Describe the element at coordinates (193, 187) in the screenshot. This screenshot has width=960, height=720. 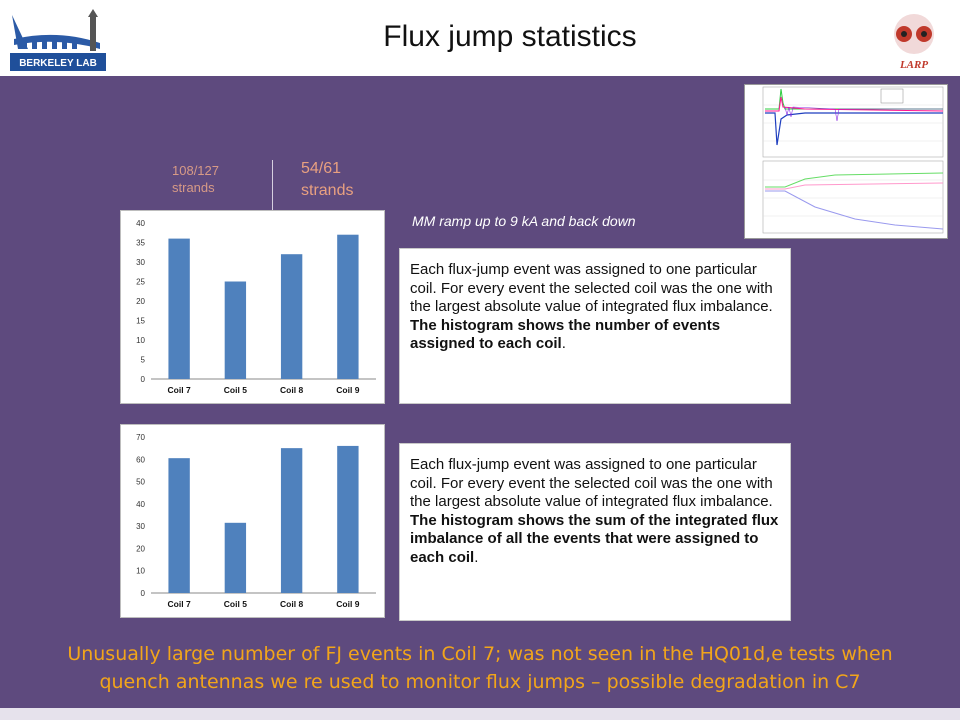
I see `strand-unit-left: strands` at that location.